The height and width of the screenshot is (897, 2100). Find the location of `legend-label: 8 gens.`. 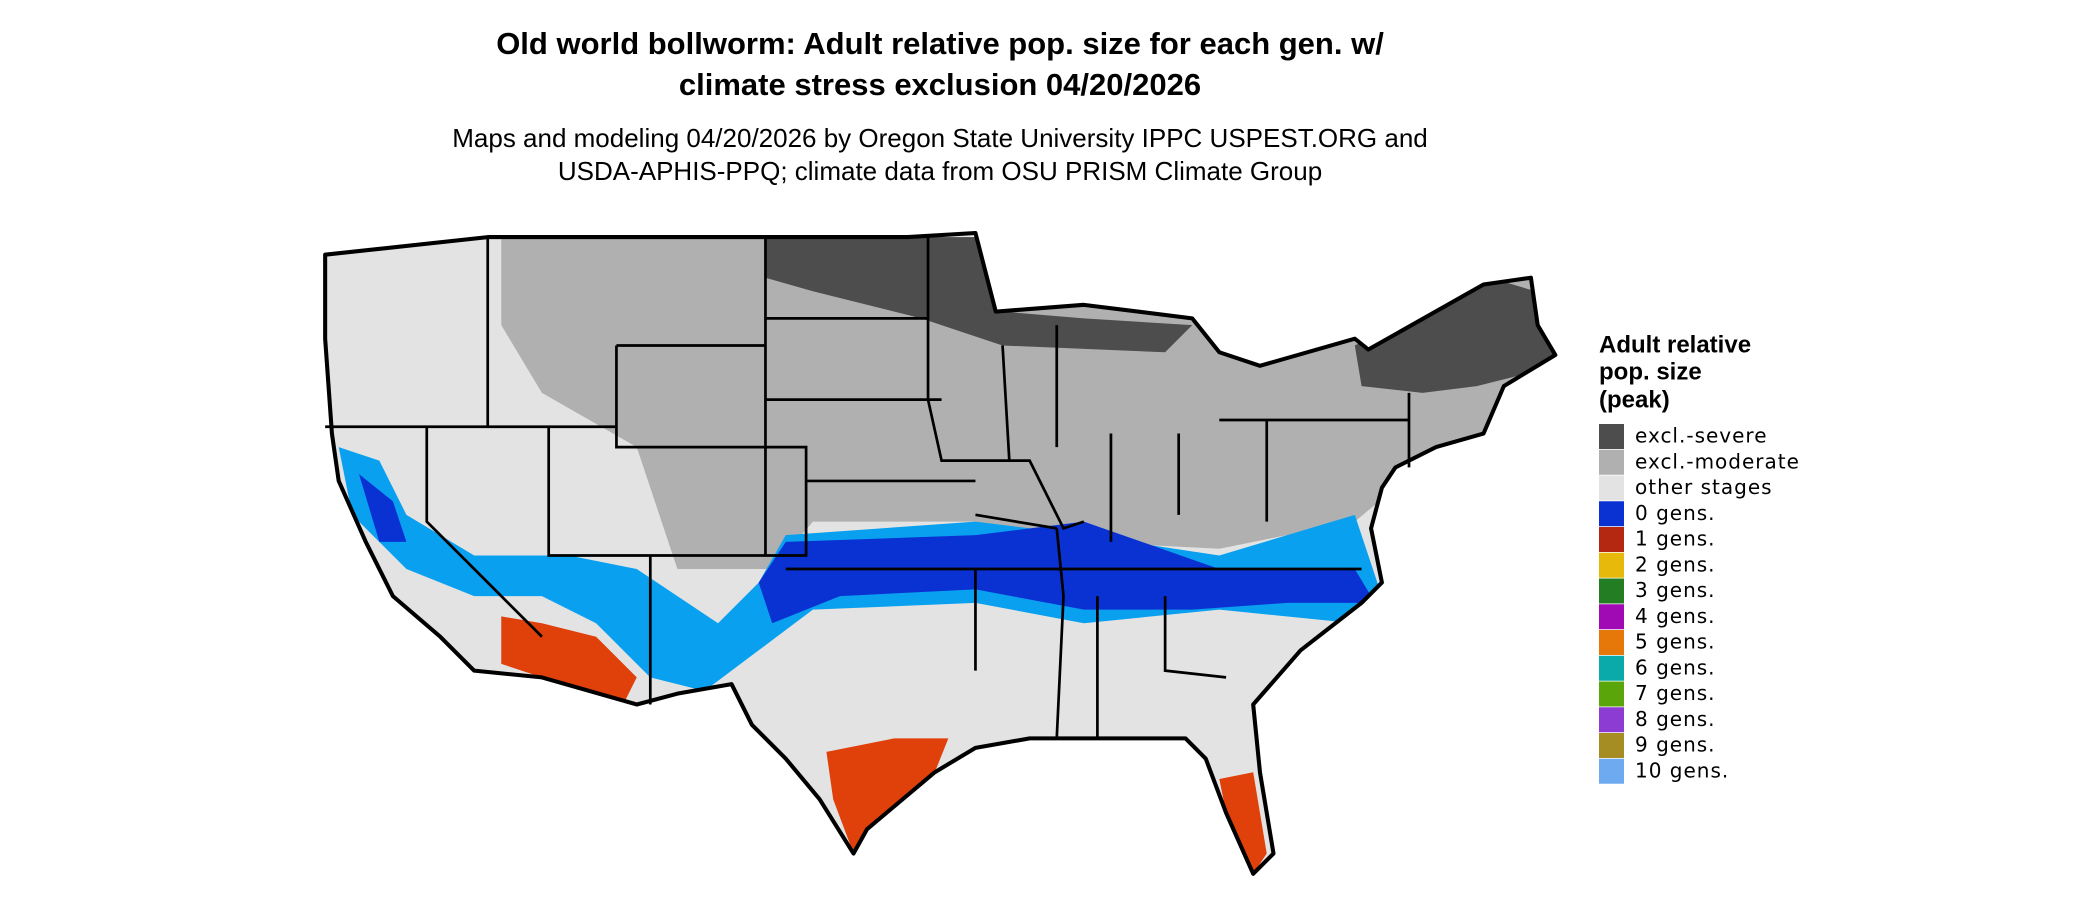

legend-label: 8 gens. is located at coordinates (1675, 719).